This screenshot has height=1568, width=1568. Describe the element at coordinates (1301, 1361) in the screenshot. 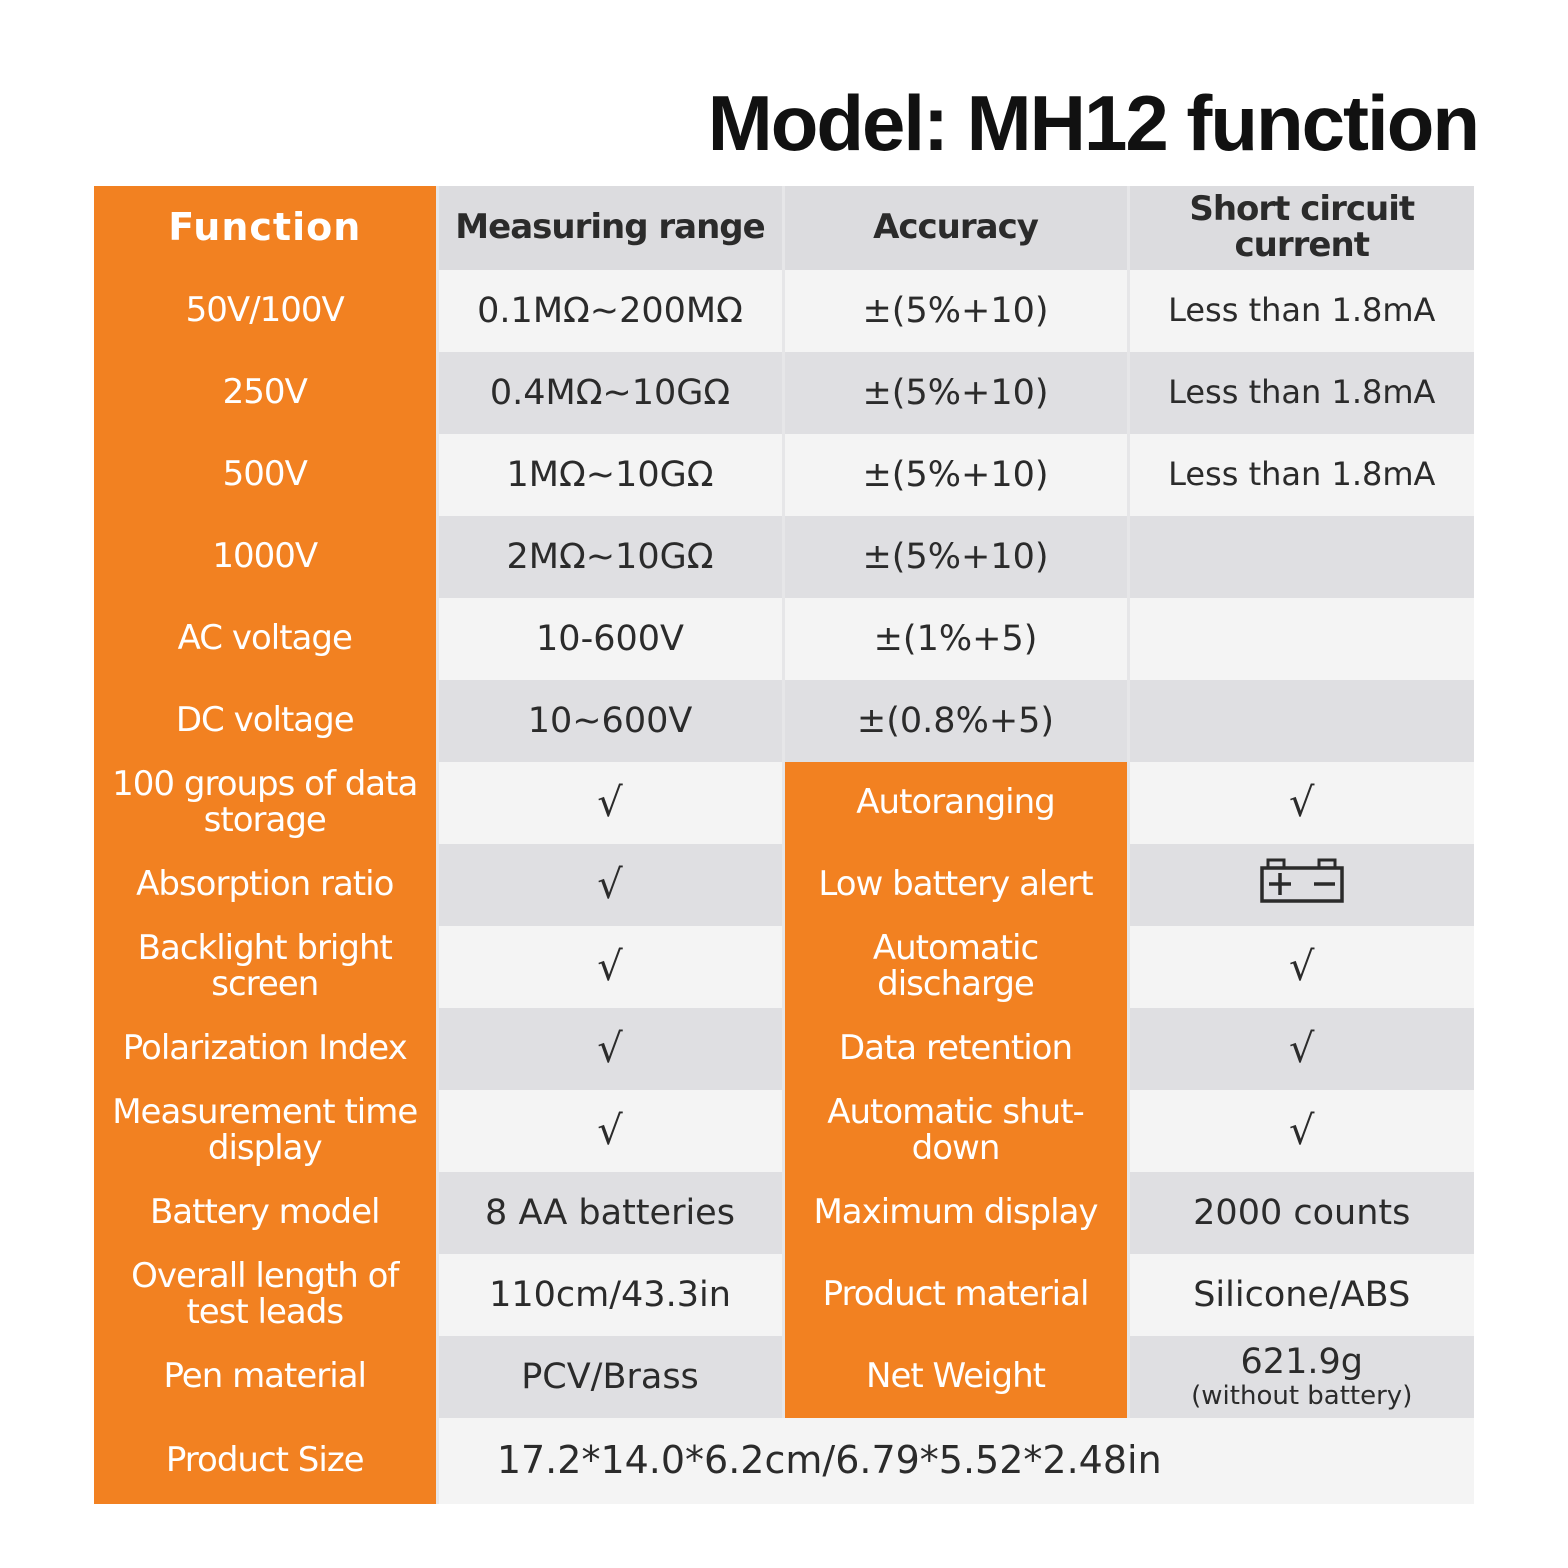

I see `net-weight-value: 621.9g` at that location.